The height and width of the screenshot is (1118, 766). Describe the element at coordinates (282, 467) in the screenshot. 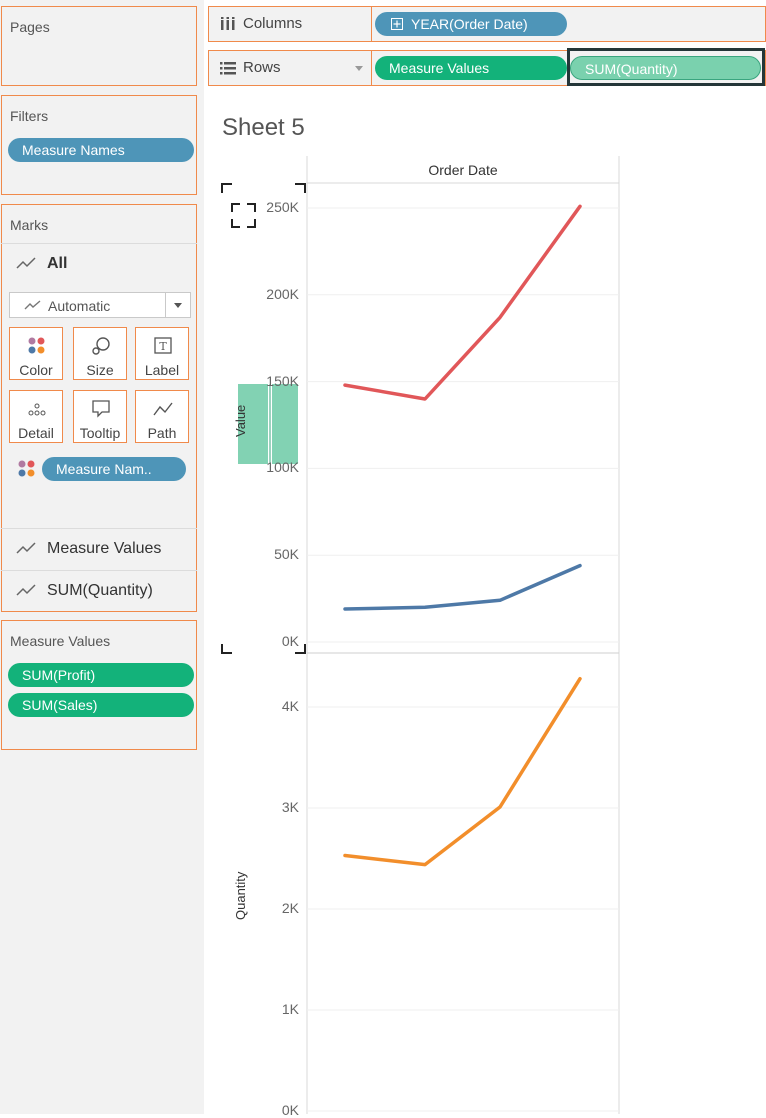

I see `y-tick-label: 100K` at that location.